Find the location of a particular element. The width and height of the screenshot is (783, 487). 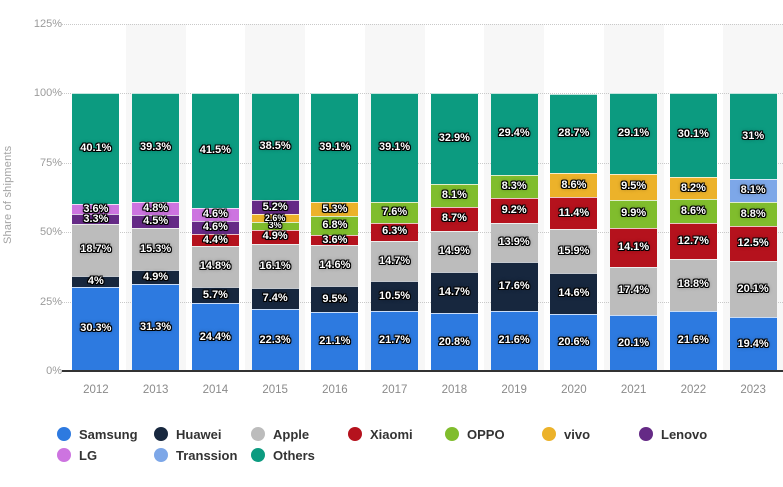

segment-huawei-2015 is located at coordinates (275, 298).